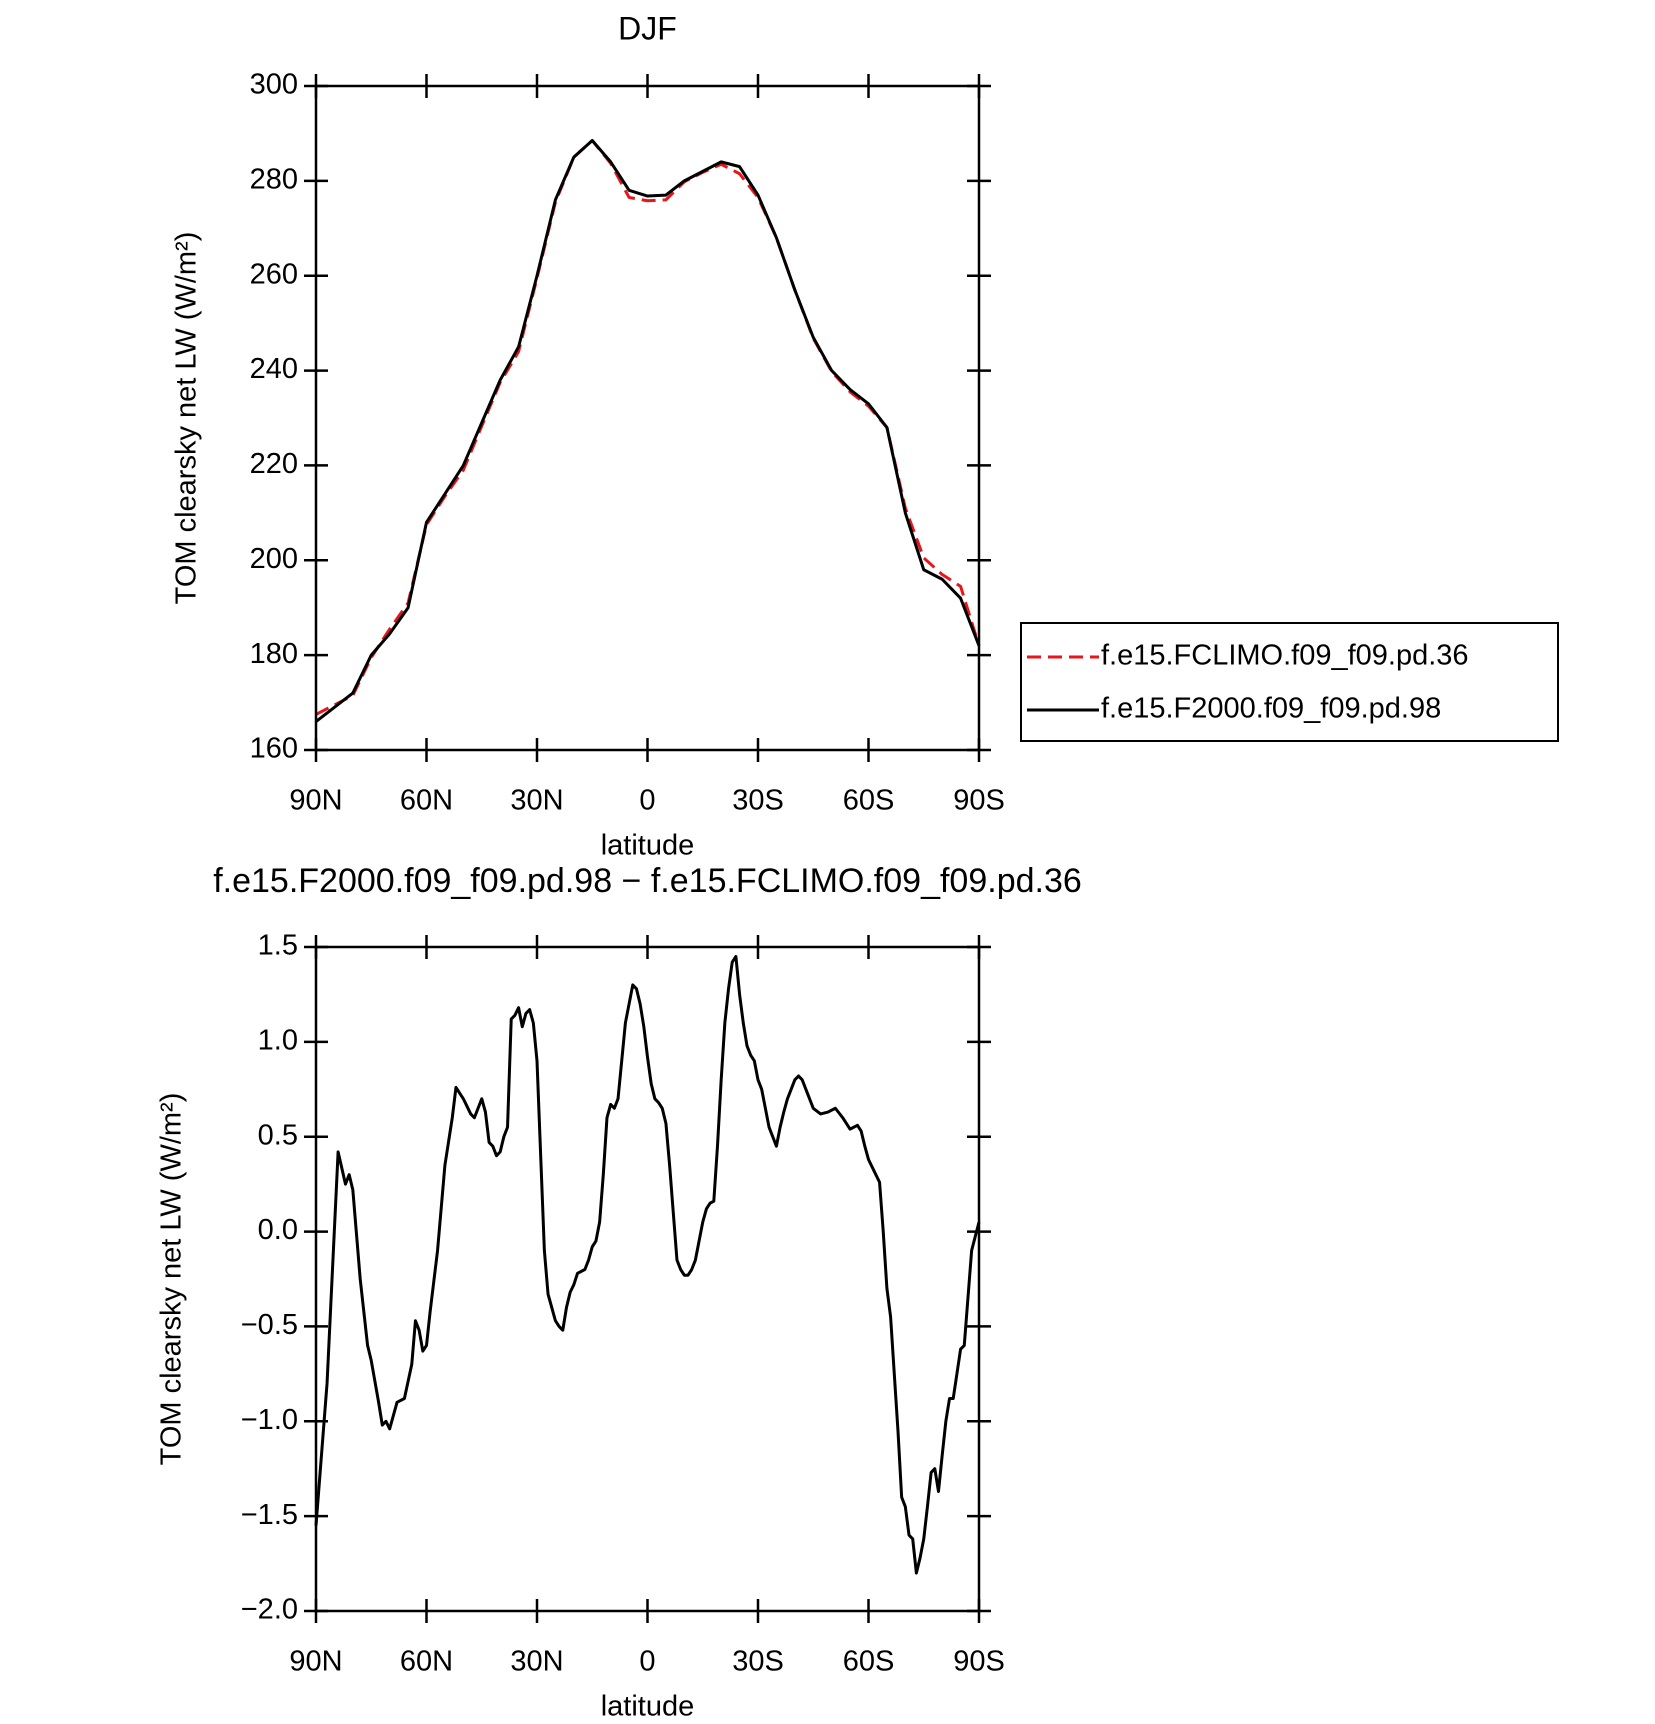 Image resolution: width=1655 pixels, height=1724 pixels. Describe the element at coordinates (1271, 709) in the screenshot. I see `legend-label: f.e15.F2000.f09_f09.pd.98` at that location.